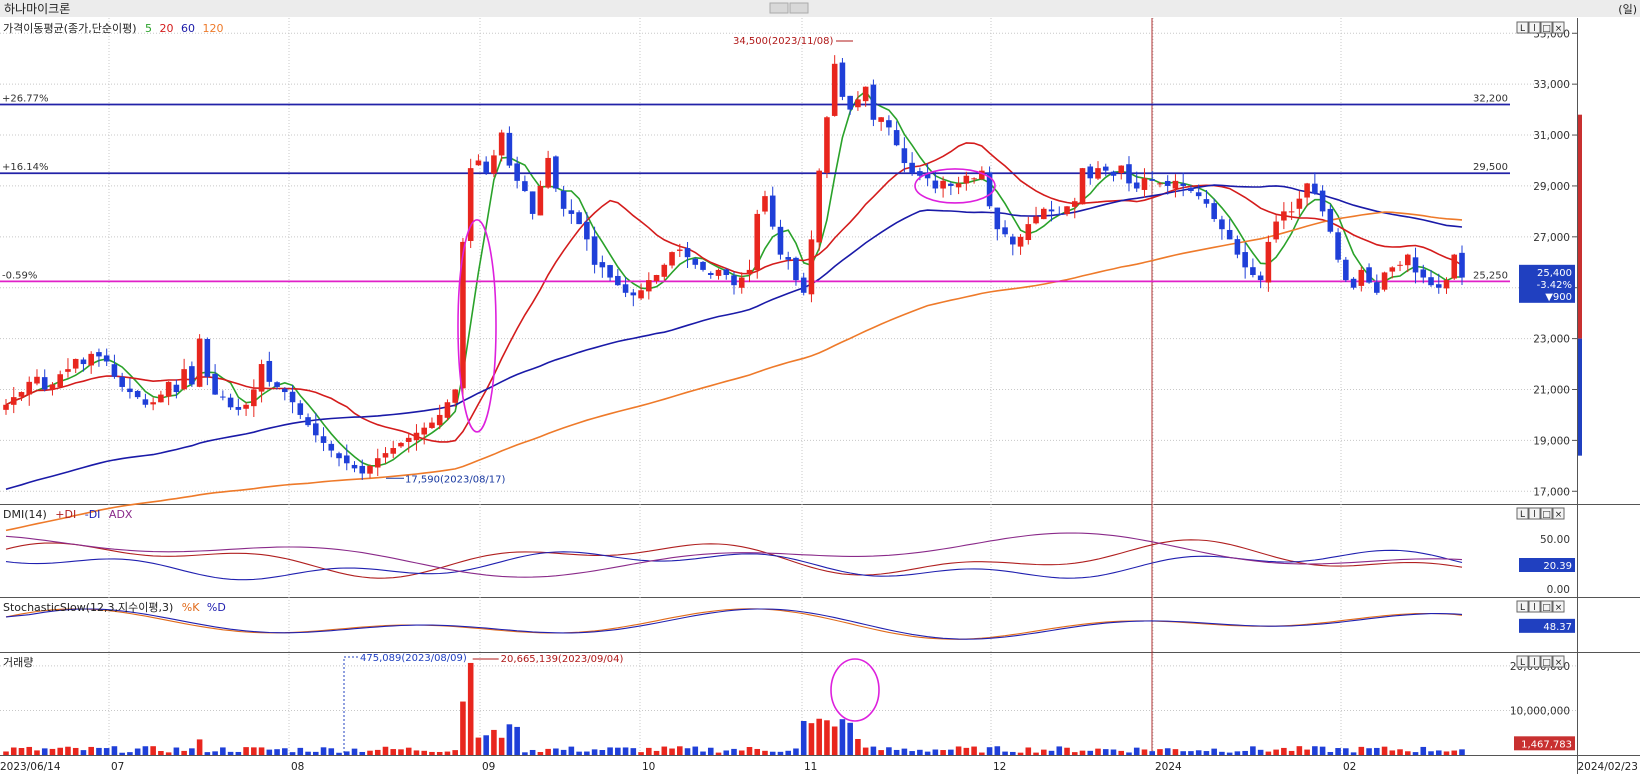 The height and width of the screenshot is (774, 1640). I want to click on volume-legend-label: 거래량, so click(18, 662).